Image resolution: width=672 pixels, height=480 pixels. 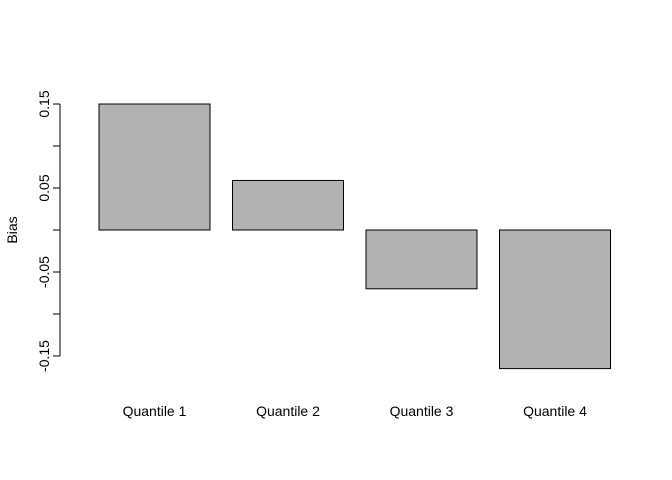 What do you see at coordinates (44, 187) in the screenshot?
I see `y-tick-label: 0.05` at bounding box center [44, 187].